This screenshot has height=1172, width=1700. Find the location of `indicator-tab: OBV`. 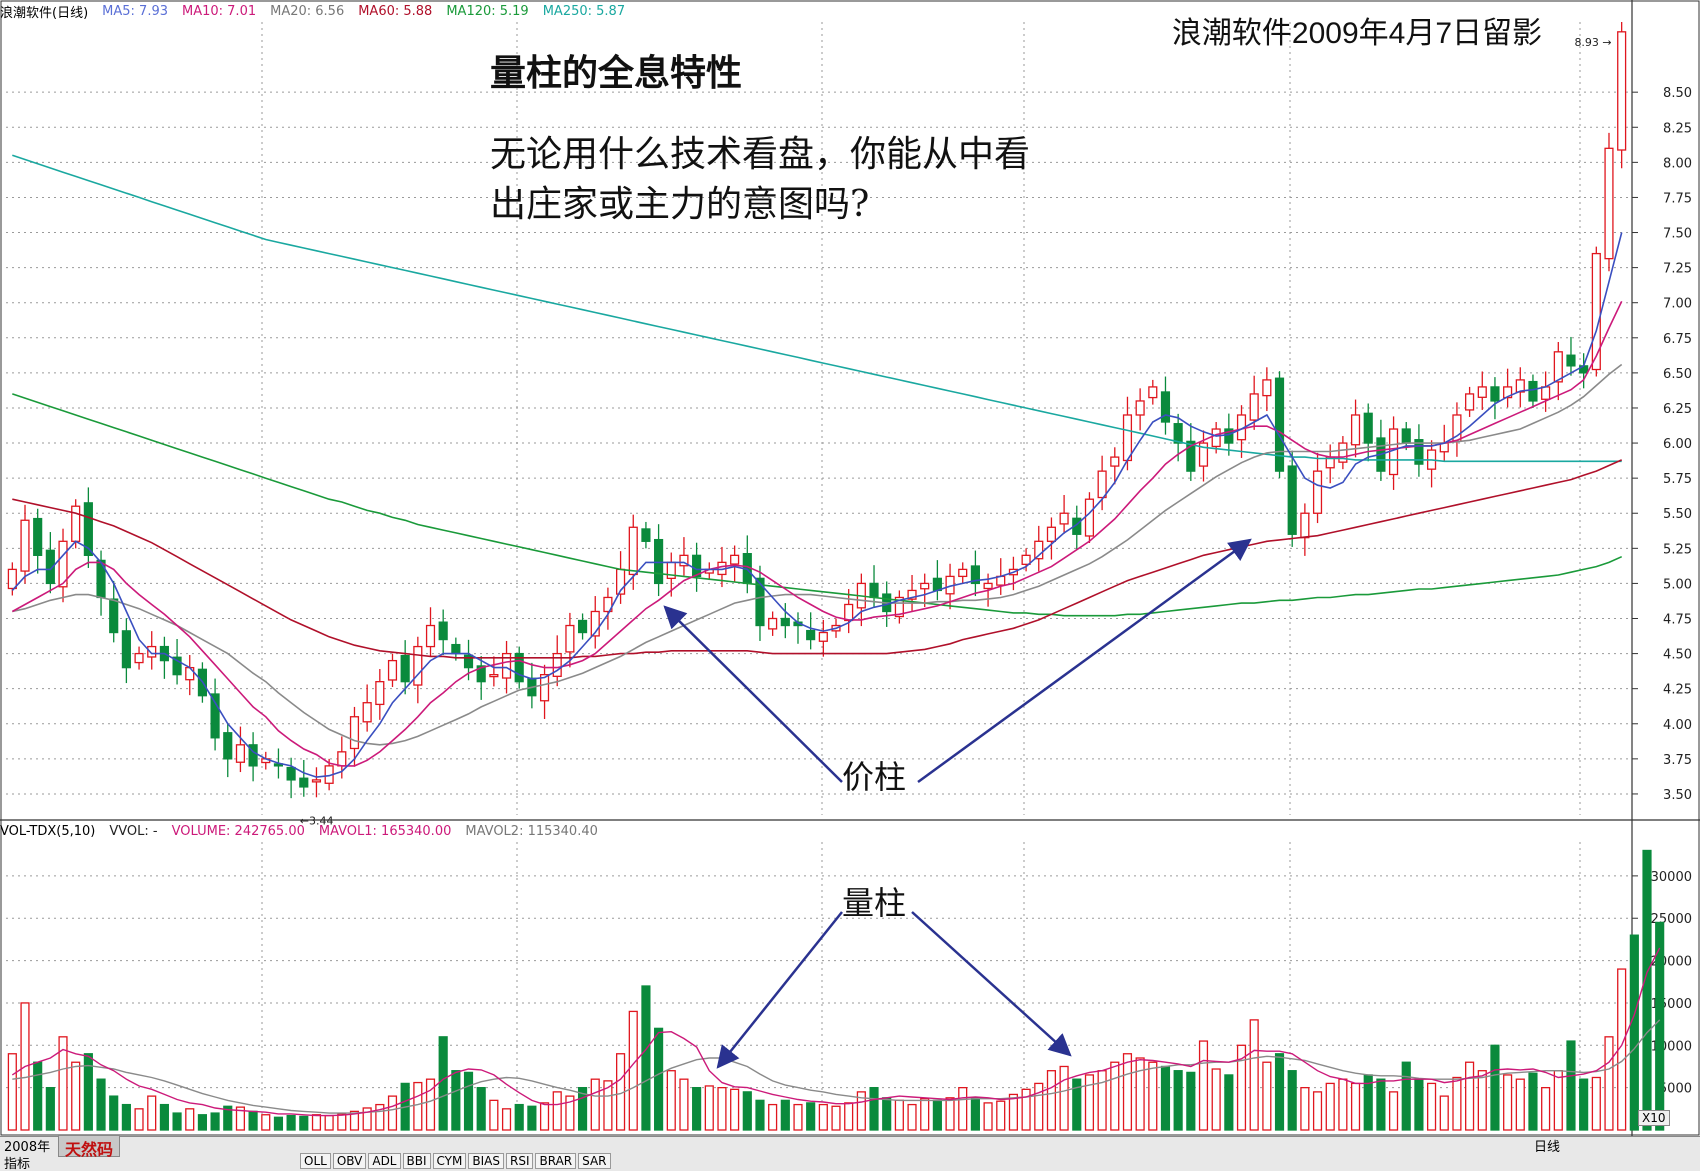

indicator-tab: OBV is located at coordinates (349, 1161).